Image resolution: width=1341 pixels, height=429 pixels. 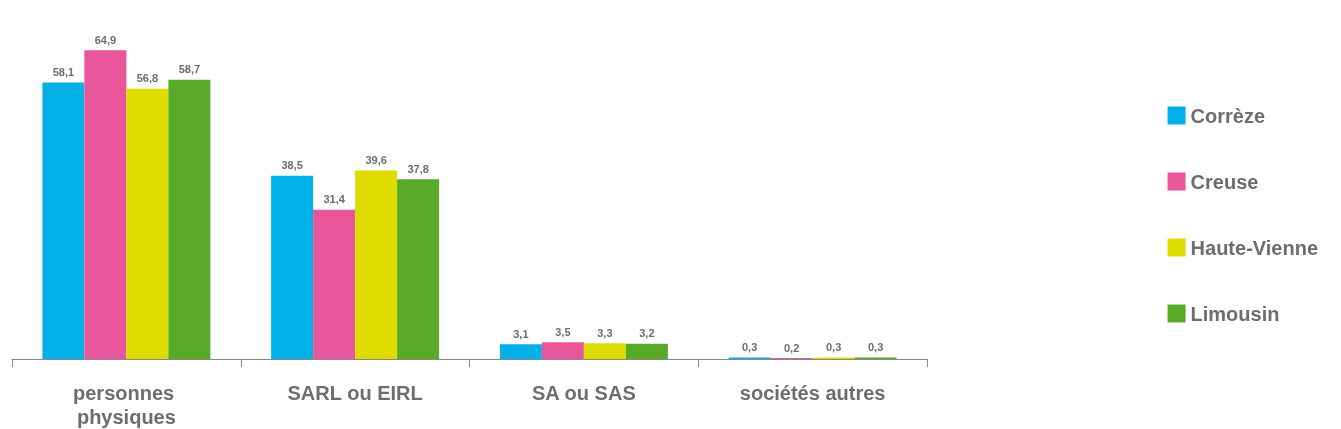 What do you see at coordinates (189, 69) in the screenshot?
I see `data-label: 58,7` at bounding box center [189, 69].